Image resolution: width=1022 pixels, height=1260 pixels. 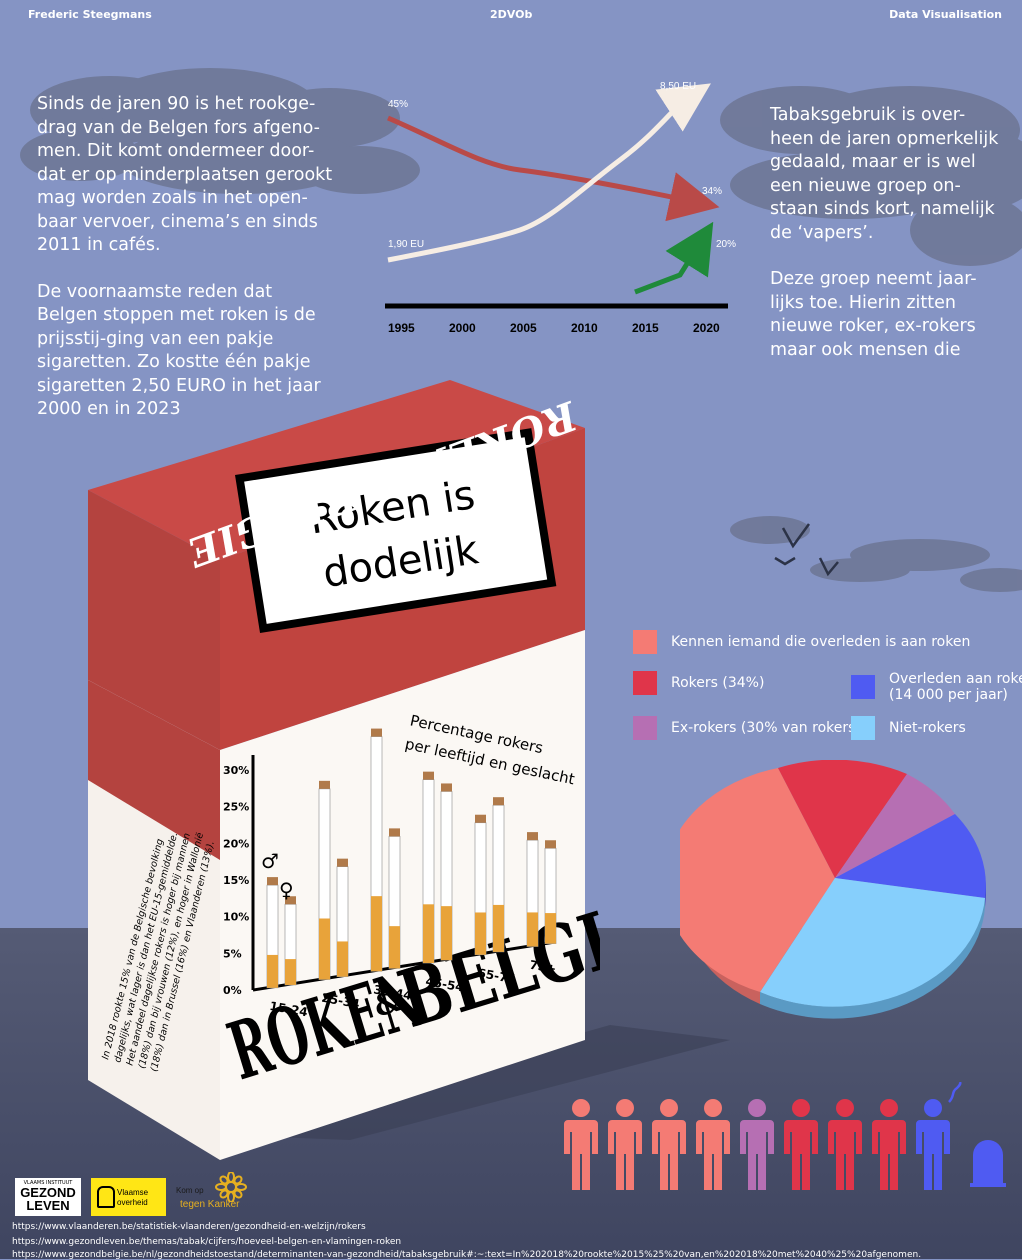 I want to click on vlaamse-overheid-logo: Vlaamse overheid, so click(x=128, y=1197).